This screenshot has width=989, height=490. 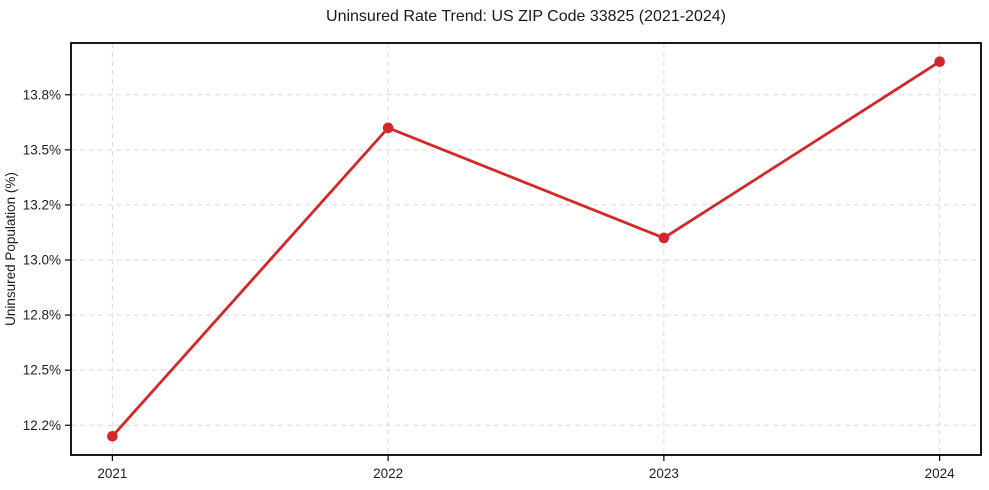 What do you see at coordinates (42, 315) in the screenshot?
I see `y-tick-label: 12.8%` at bounding box center [42, 315].